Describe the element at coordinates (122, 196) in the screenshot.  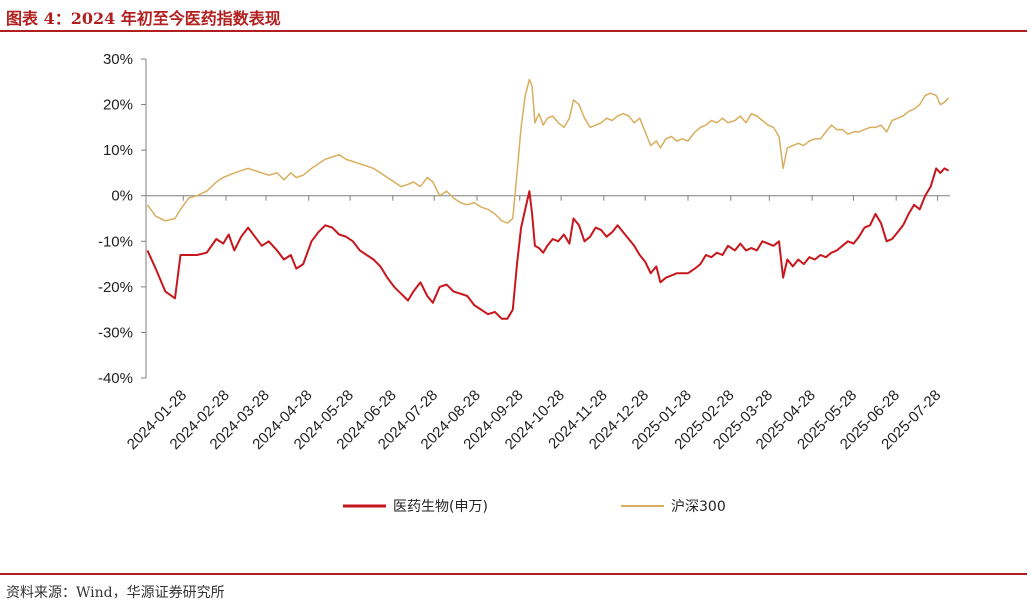
I see `y-tick-label: 0%` at that location.